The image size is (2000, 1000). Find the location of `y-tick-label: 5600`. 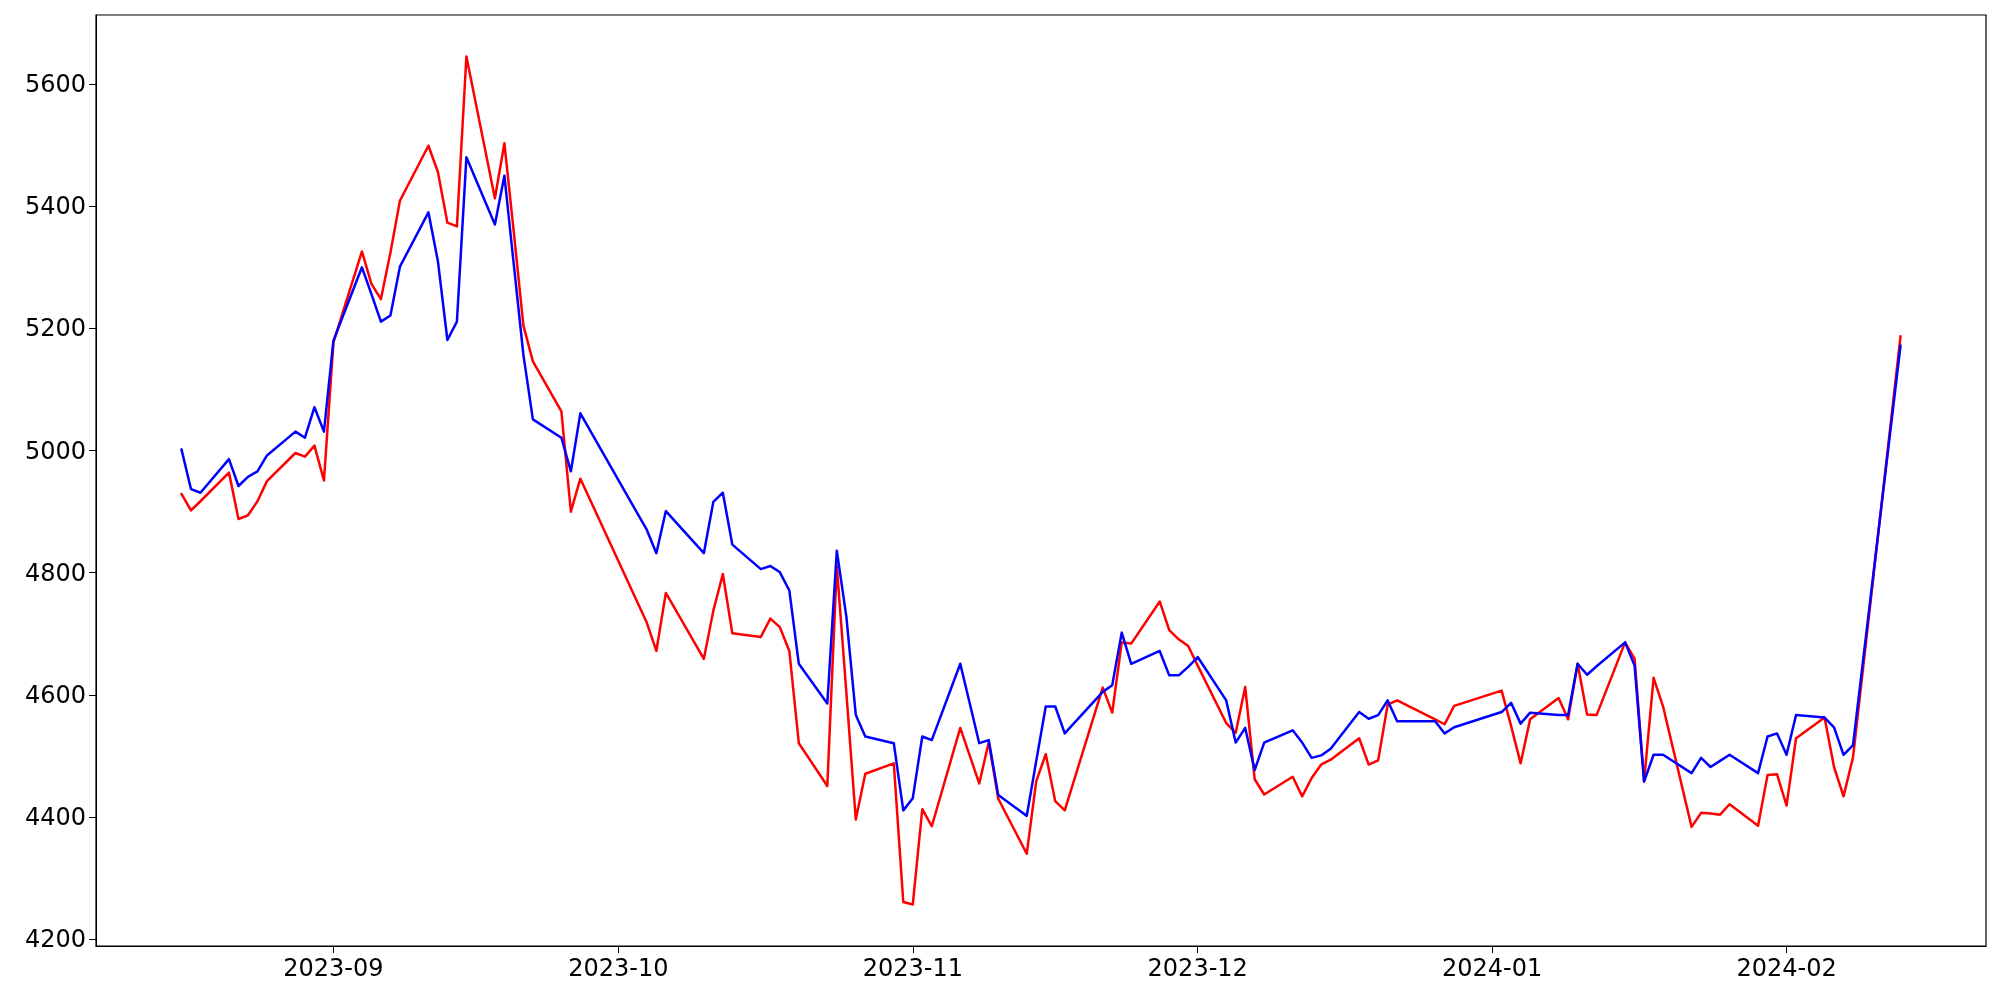

y-tick-label: 5600 is located at coordinates (55, 84).